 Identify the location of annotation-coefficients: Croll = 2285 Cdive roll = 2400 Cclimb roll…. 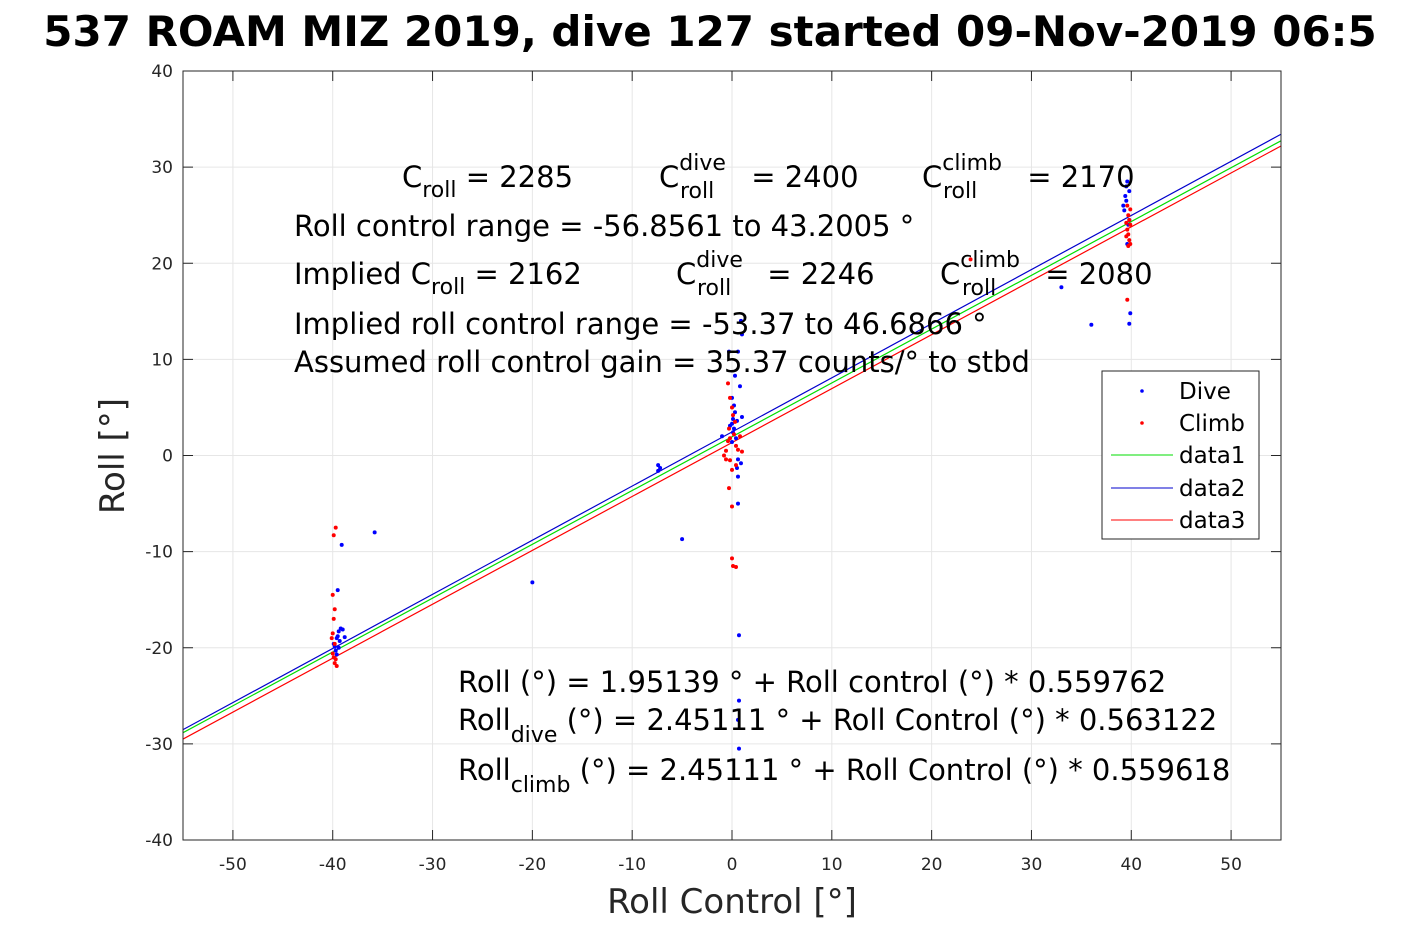
(768, 177).